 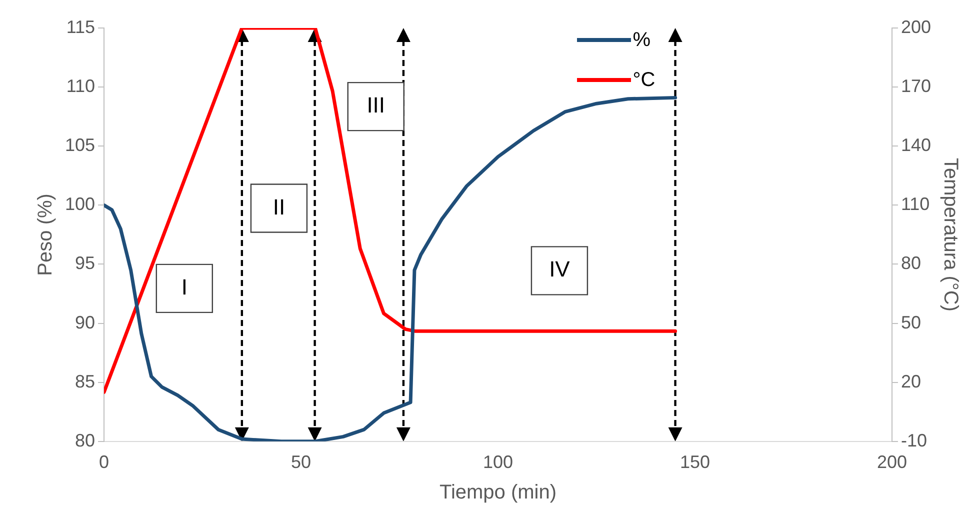 I want to click on legend-label: %, so click(x=641, y=40).